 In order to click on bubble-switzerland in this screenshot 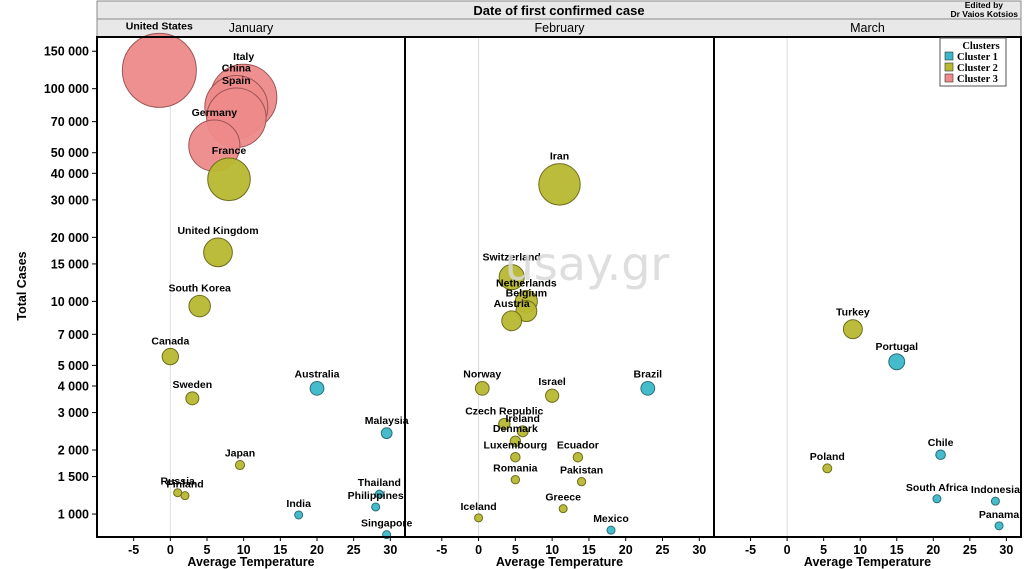, I will do `click(511, 277)`.